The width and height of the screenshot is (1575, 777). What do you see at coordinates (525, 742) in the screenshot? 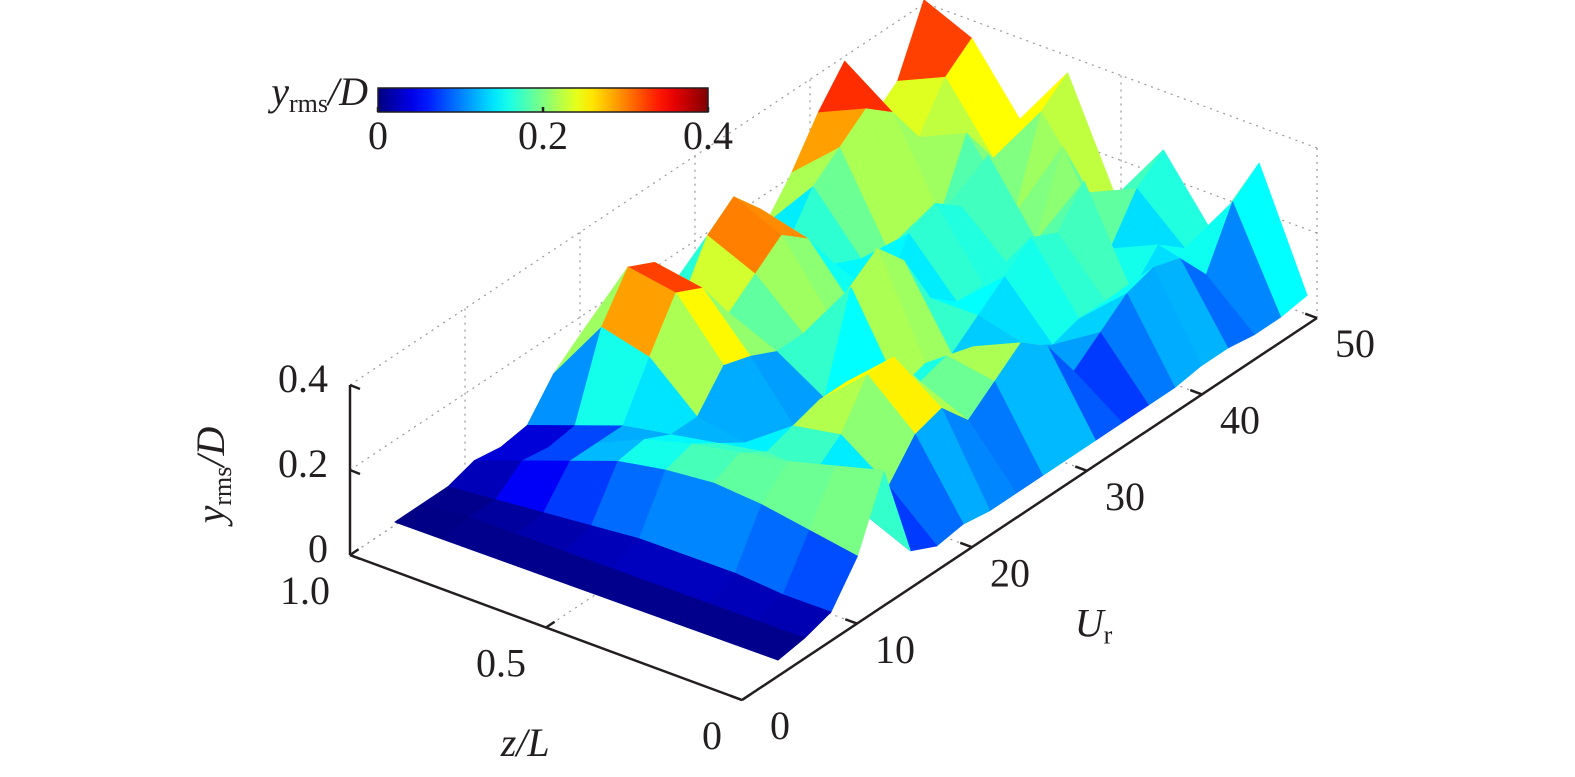
I see `y-axis-label: z/L` at bounding box center [525, 742].